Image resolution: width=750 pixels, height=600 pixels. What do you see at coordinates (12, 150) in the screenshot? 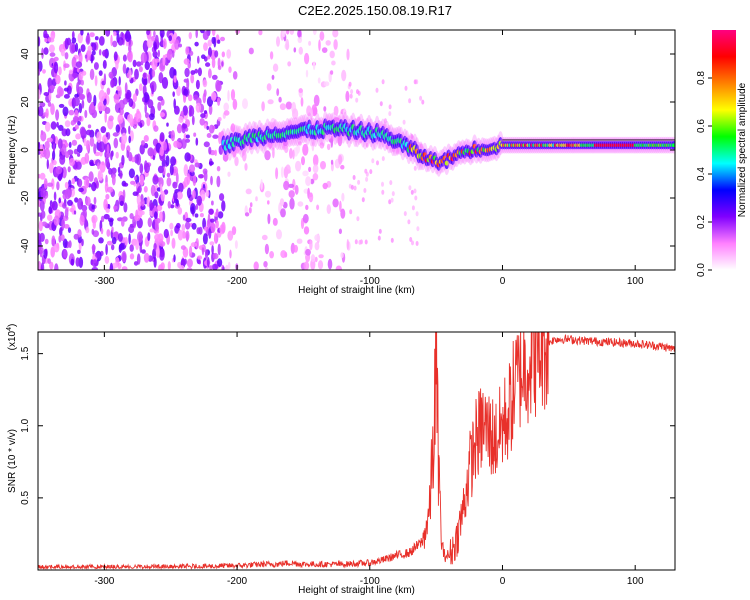
I see `y-axis-label: Frequency (Hz)` at bounding box center [12, 150].